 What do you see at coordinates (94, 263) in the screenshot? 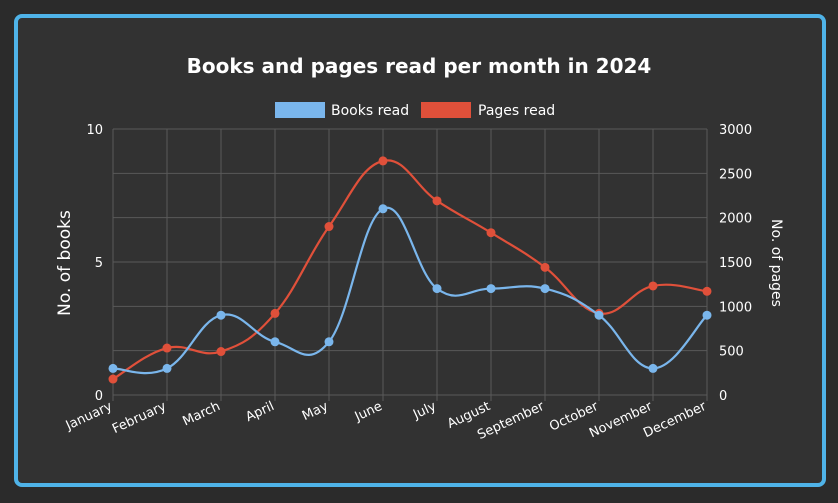
I see `y-axis-left-ticks: 0 5 10` at bounding box center [94, 263].